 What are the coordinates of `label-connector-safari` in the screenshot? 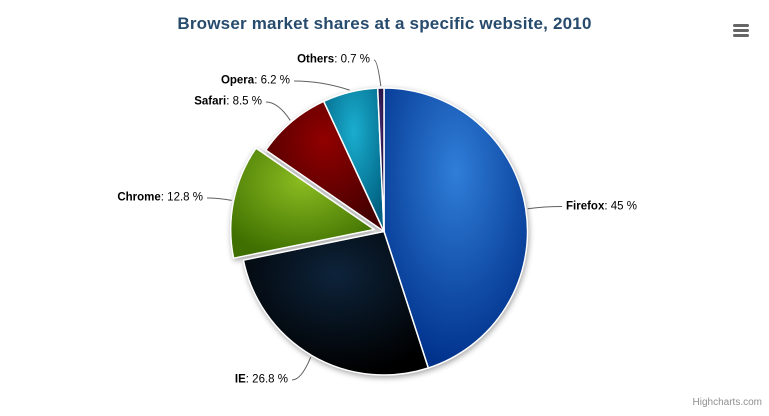 It's located at (278, 111).